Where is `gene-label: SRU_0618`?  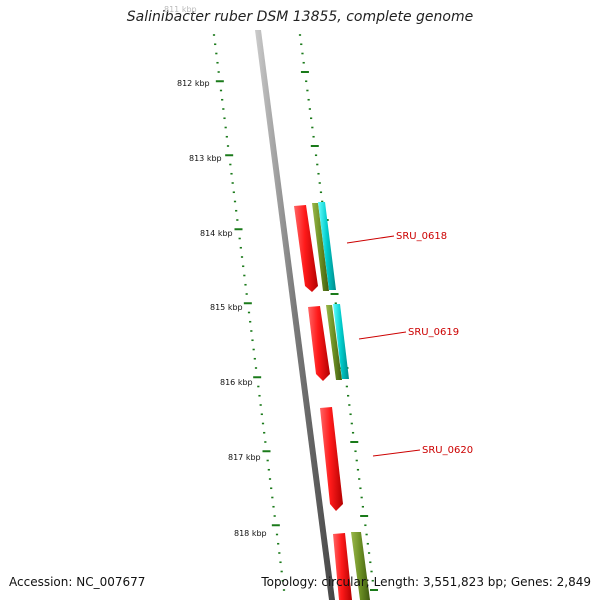 gene-label: SRU_0618 is located at coordinates (421, 236).